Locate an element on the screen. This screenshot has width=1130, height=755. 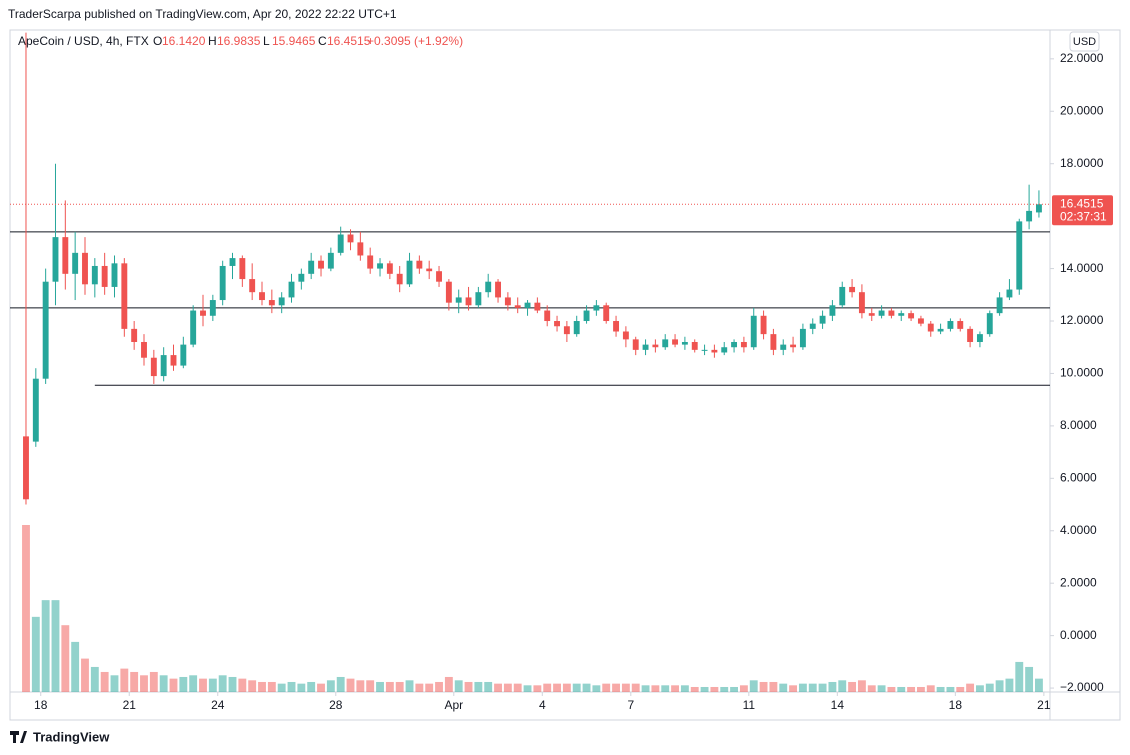
logo-icon is located at coordinates (18, 737).